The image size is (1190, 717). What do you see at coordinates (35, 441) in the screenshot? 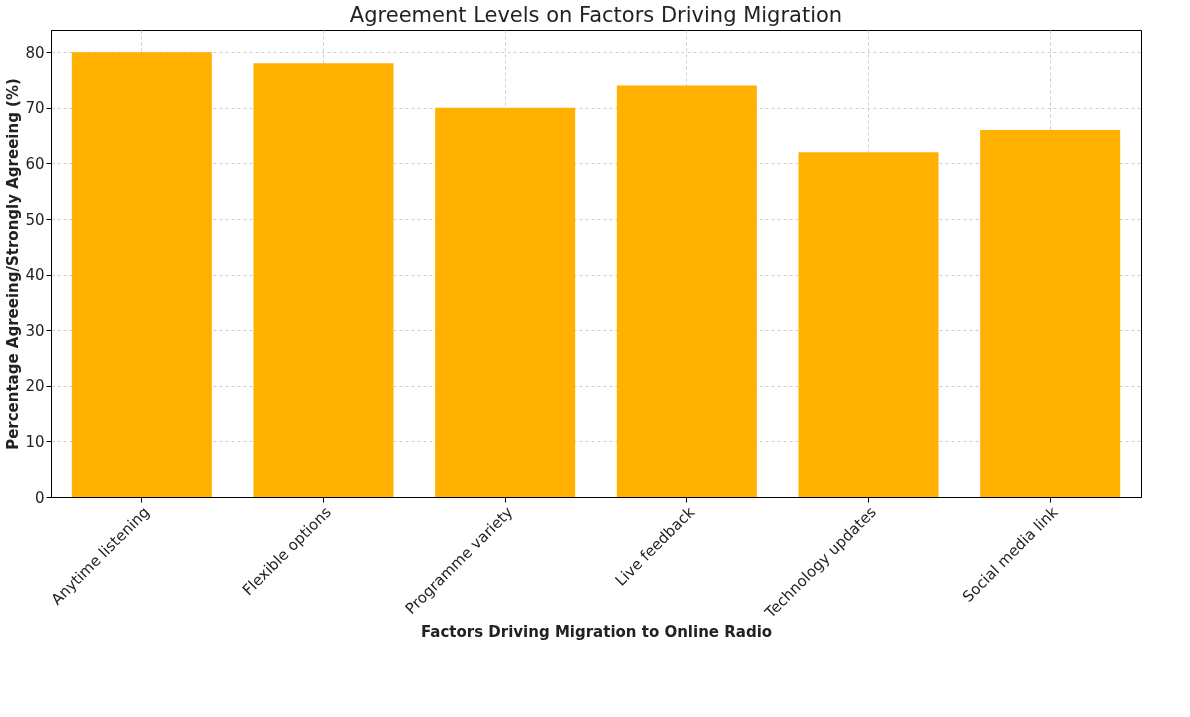
I see `y-tick-label: 10` at bounding box center [35, 441].